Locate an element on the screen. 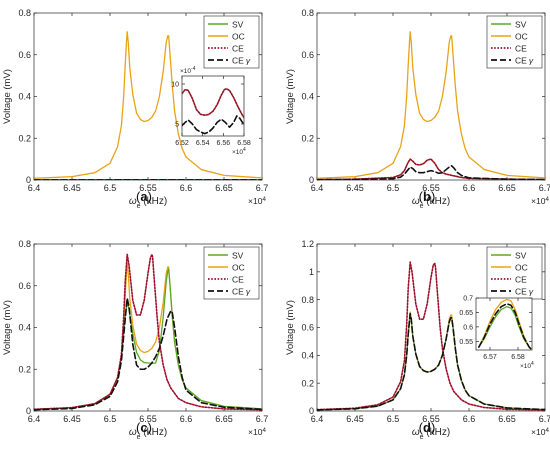 This screenshot has width=550, height=467. y-axis-label: Voltage (mV) is located at coordinates (7, 327).